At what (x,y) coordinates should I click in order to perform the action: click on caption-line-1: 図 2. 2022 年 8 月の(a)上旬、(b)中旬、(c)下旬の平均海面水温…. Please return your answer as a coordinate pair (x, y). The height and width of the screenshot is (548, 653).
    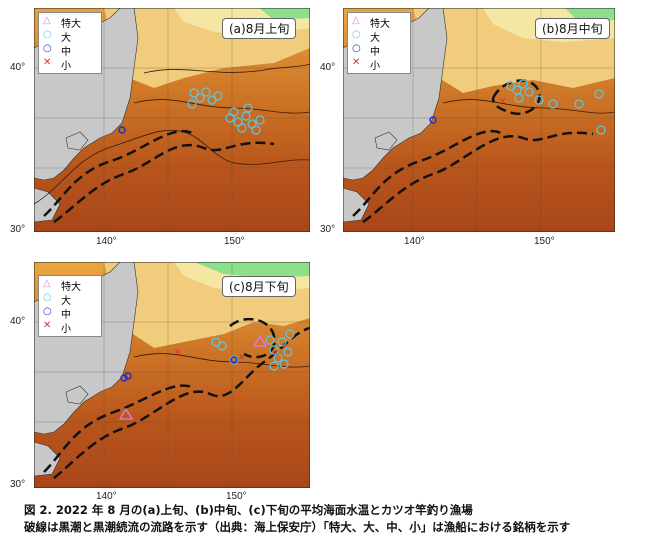
    Looking at the image, I should click on (248, 510).